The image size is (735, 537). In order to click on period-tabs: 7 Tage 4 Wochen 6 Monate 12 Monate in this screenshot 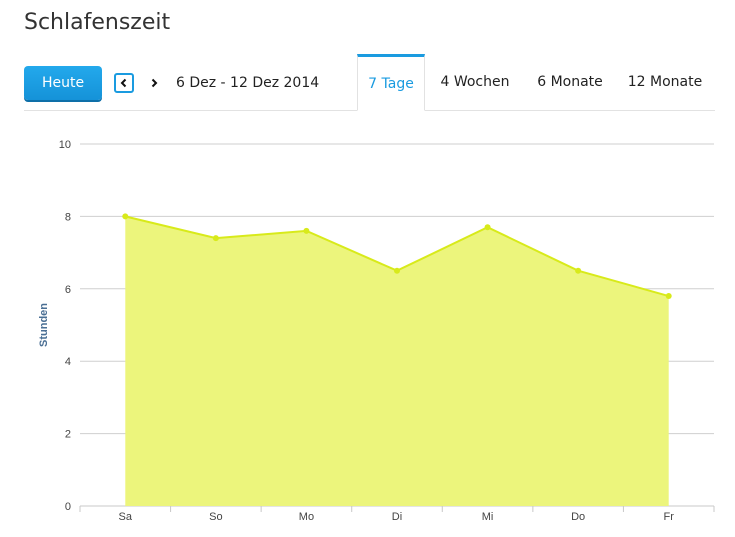, I will do `click(536, 82)`.